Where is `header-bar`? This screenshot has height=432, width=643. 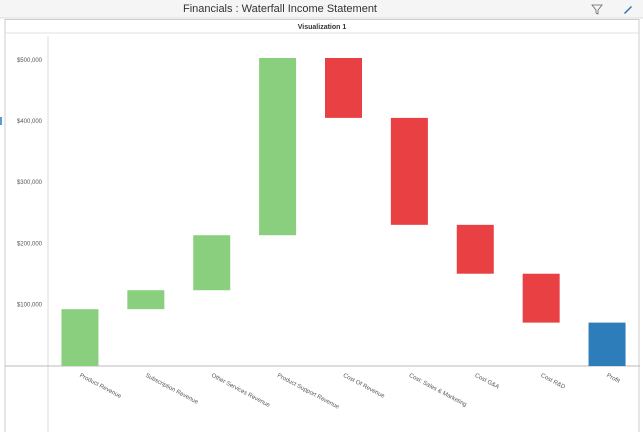
header-bar is located at coordinates (321, 9).